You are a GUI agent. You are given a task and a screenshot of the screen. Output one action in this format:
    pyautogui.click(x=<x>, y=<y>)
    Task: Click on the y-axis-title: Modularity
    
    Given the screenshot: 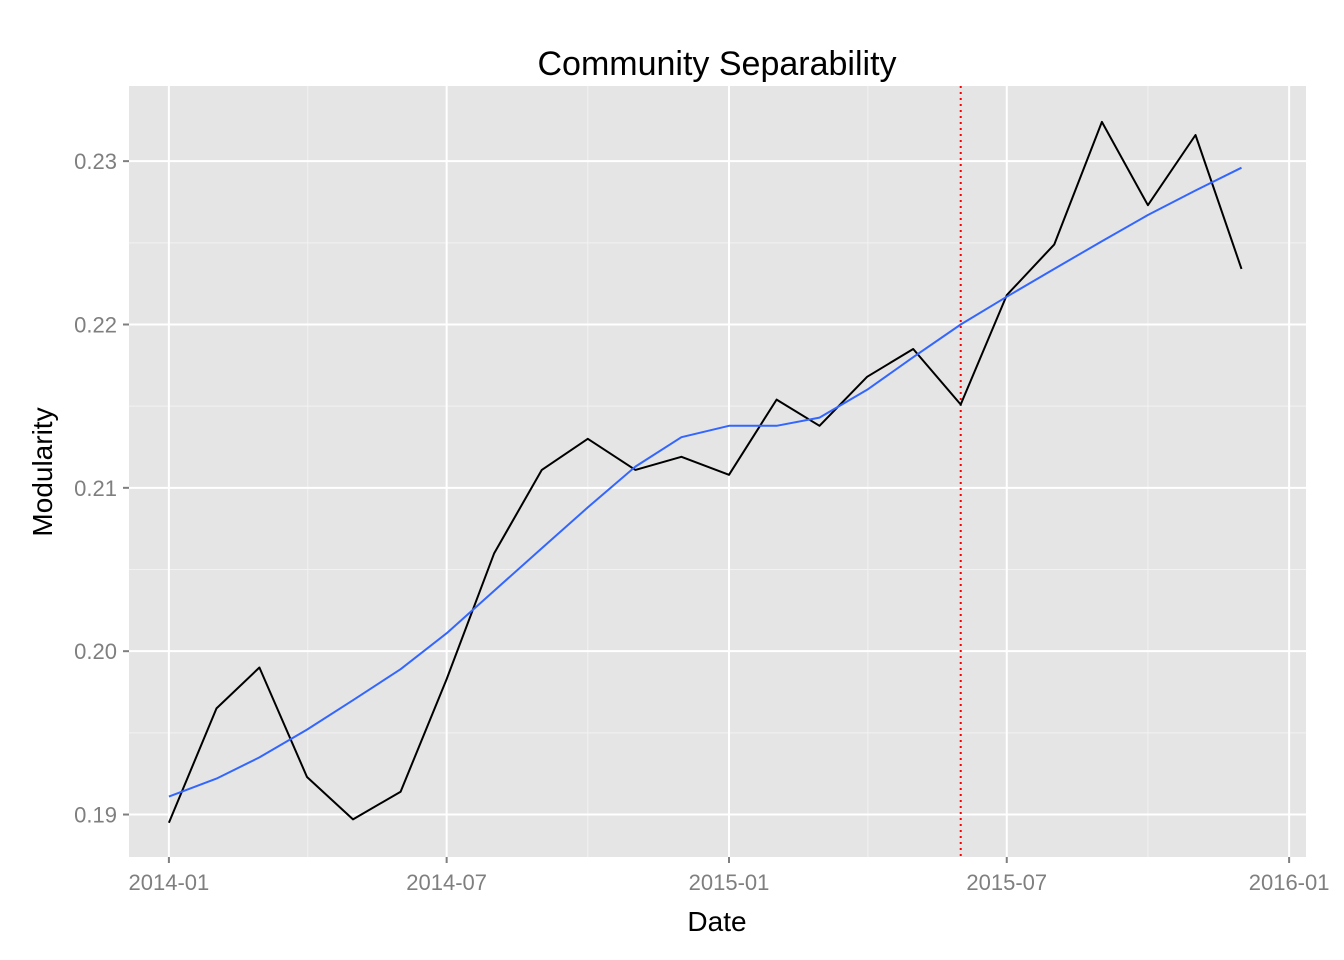 What is the action you would take?
    pyautogui.click(x=42, y=471)
    